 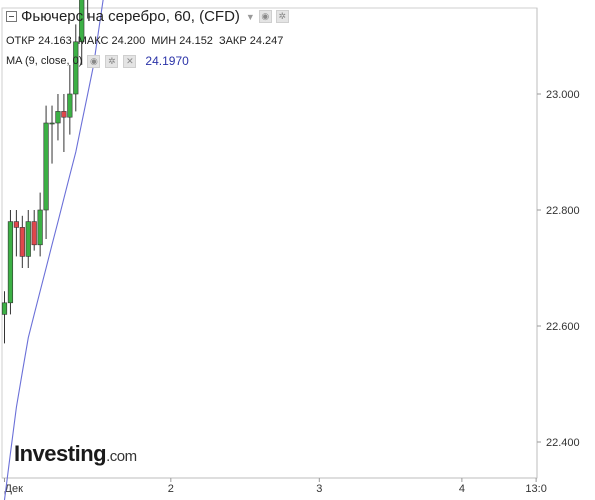 I want to click on x-tick-label: Дек, so click(x=14, y=489).